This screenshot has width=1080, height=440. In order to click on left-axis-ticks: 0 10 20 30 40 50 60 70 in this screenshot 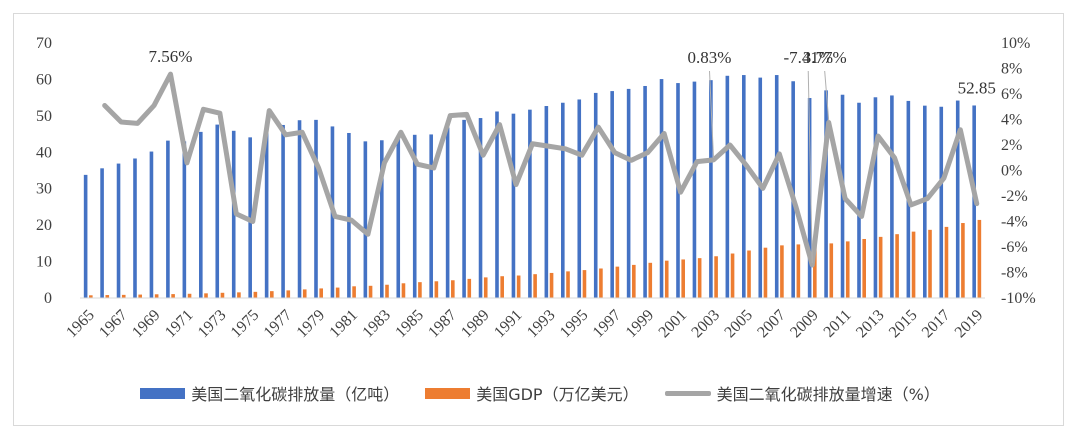, I will do `click(44, 171)`.